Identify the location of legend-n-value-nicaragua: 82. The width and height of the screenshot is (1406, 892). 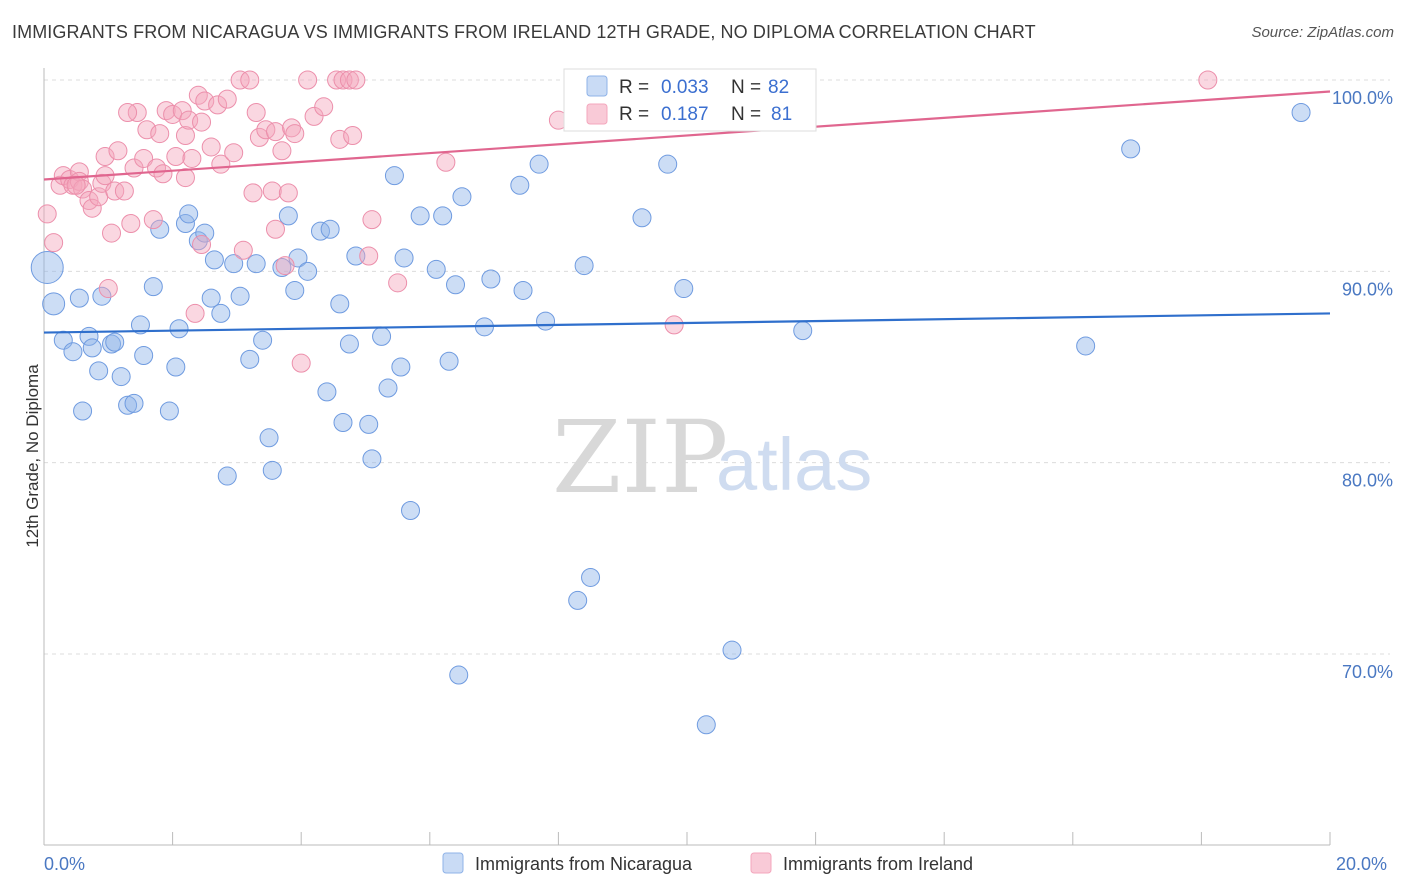
(778, 87).